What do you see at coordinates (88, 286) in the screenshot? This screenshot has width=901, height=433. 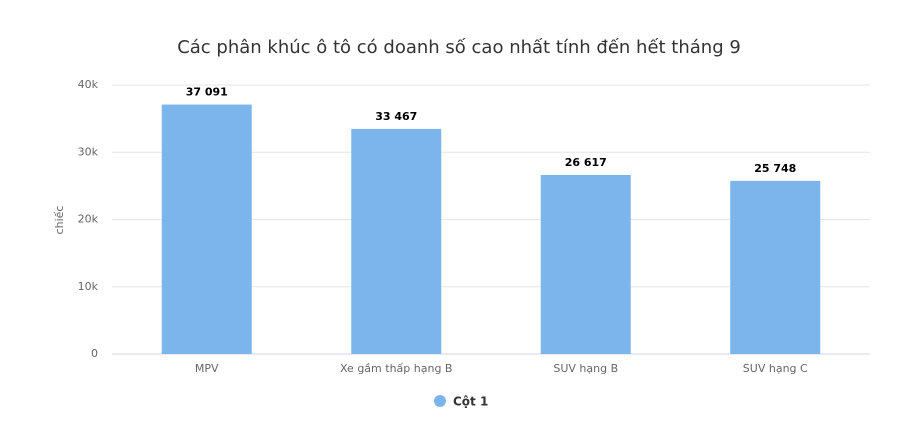 I see `y-tick-label: 10k` at bounding box center [88, 286].